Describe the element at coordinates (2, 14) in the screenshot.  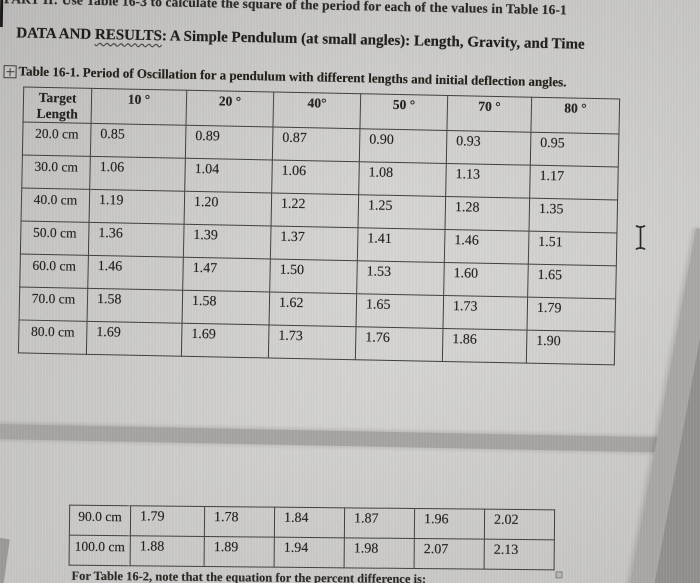
I see `photo-corner-artifact` at that location.